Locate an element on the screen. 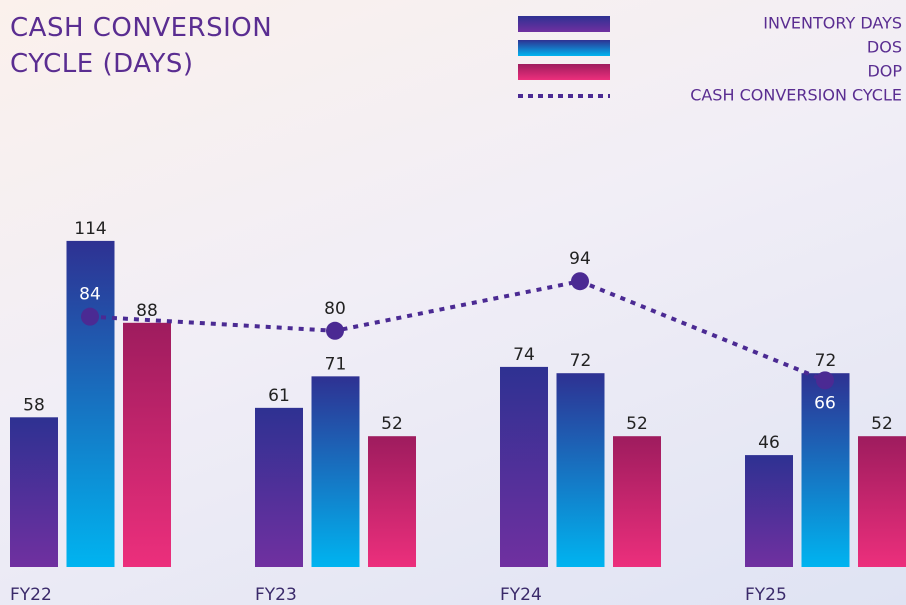 This screenshot has width=906, height=605. legend-label: CASH CONVERSION CYCLE is located at coordinates (796, 95).